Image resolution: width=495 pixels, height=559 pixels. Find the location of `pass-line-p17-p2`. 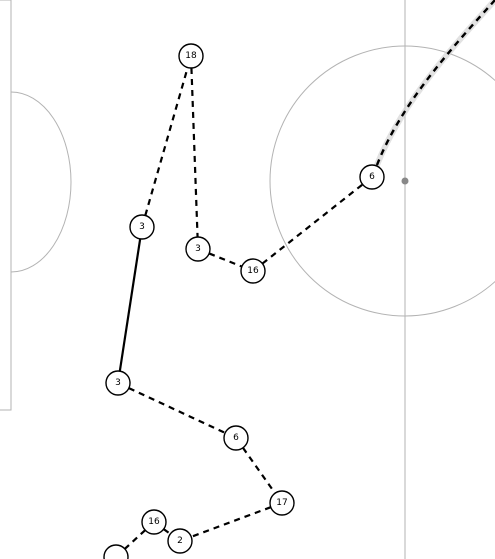

pass-line-p17-p2 is located at coordinates (231, 522).